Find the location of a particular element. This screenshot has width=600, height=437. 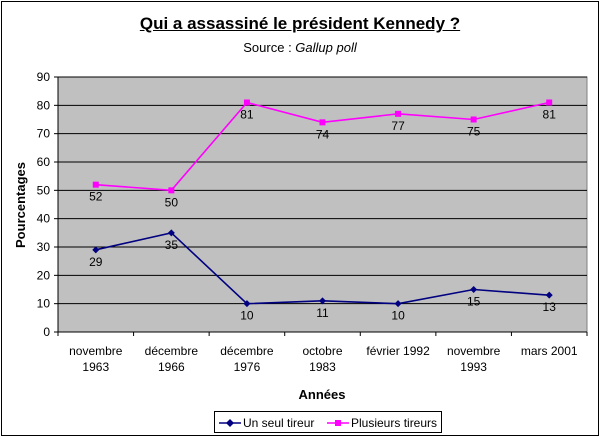

y-tick-label: 90 is located at coordinates (44, 77).